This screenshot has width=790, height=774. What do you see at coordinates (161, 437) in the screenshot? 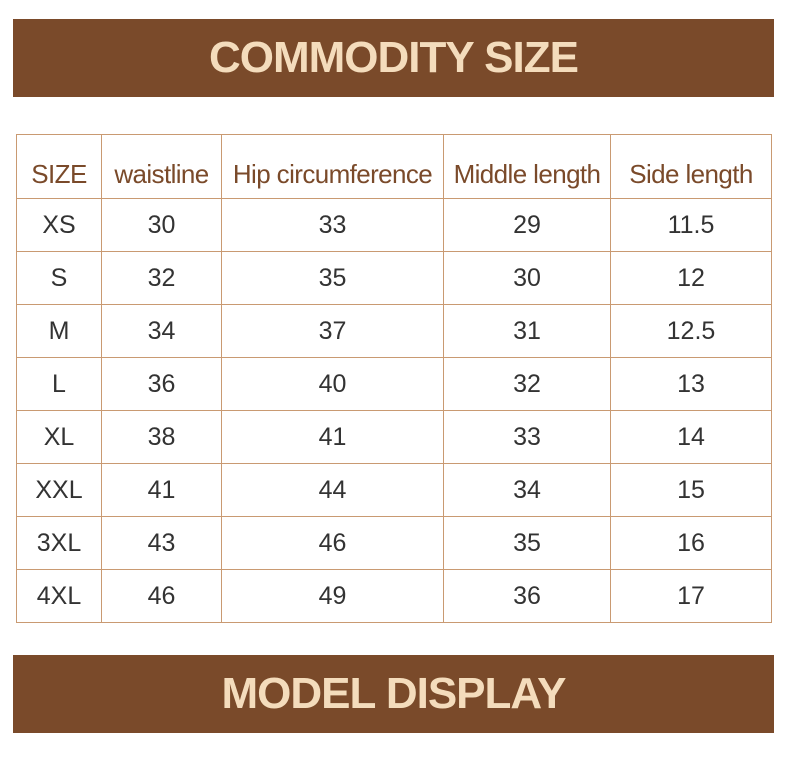
I see `waistline-cell: 38` at bounding box center [161, 437].